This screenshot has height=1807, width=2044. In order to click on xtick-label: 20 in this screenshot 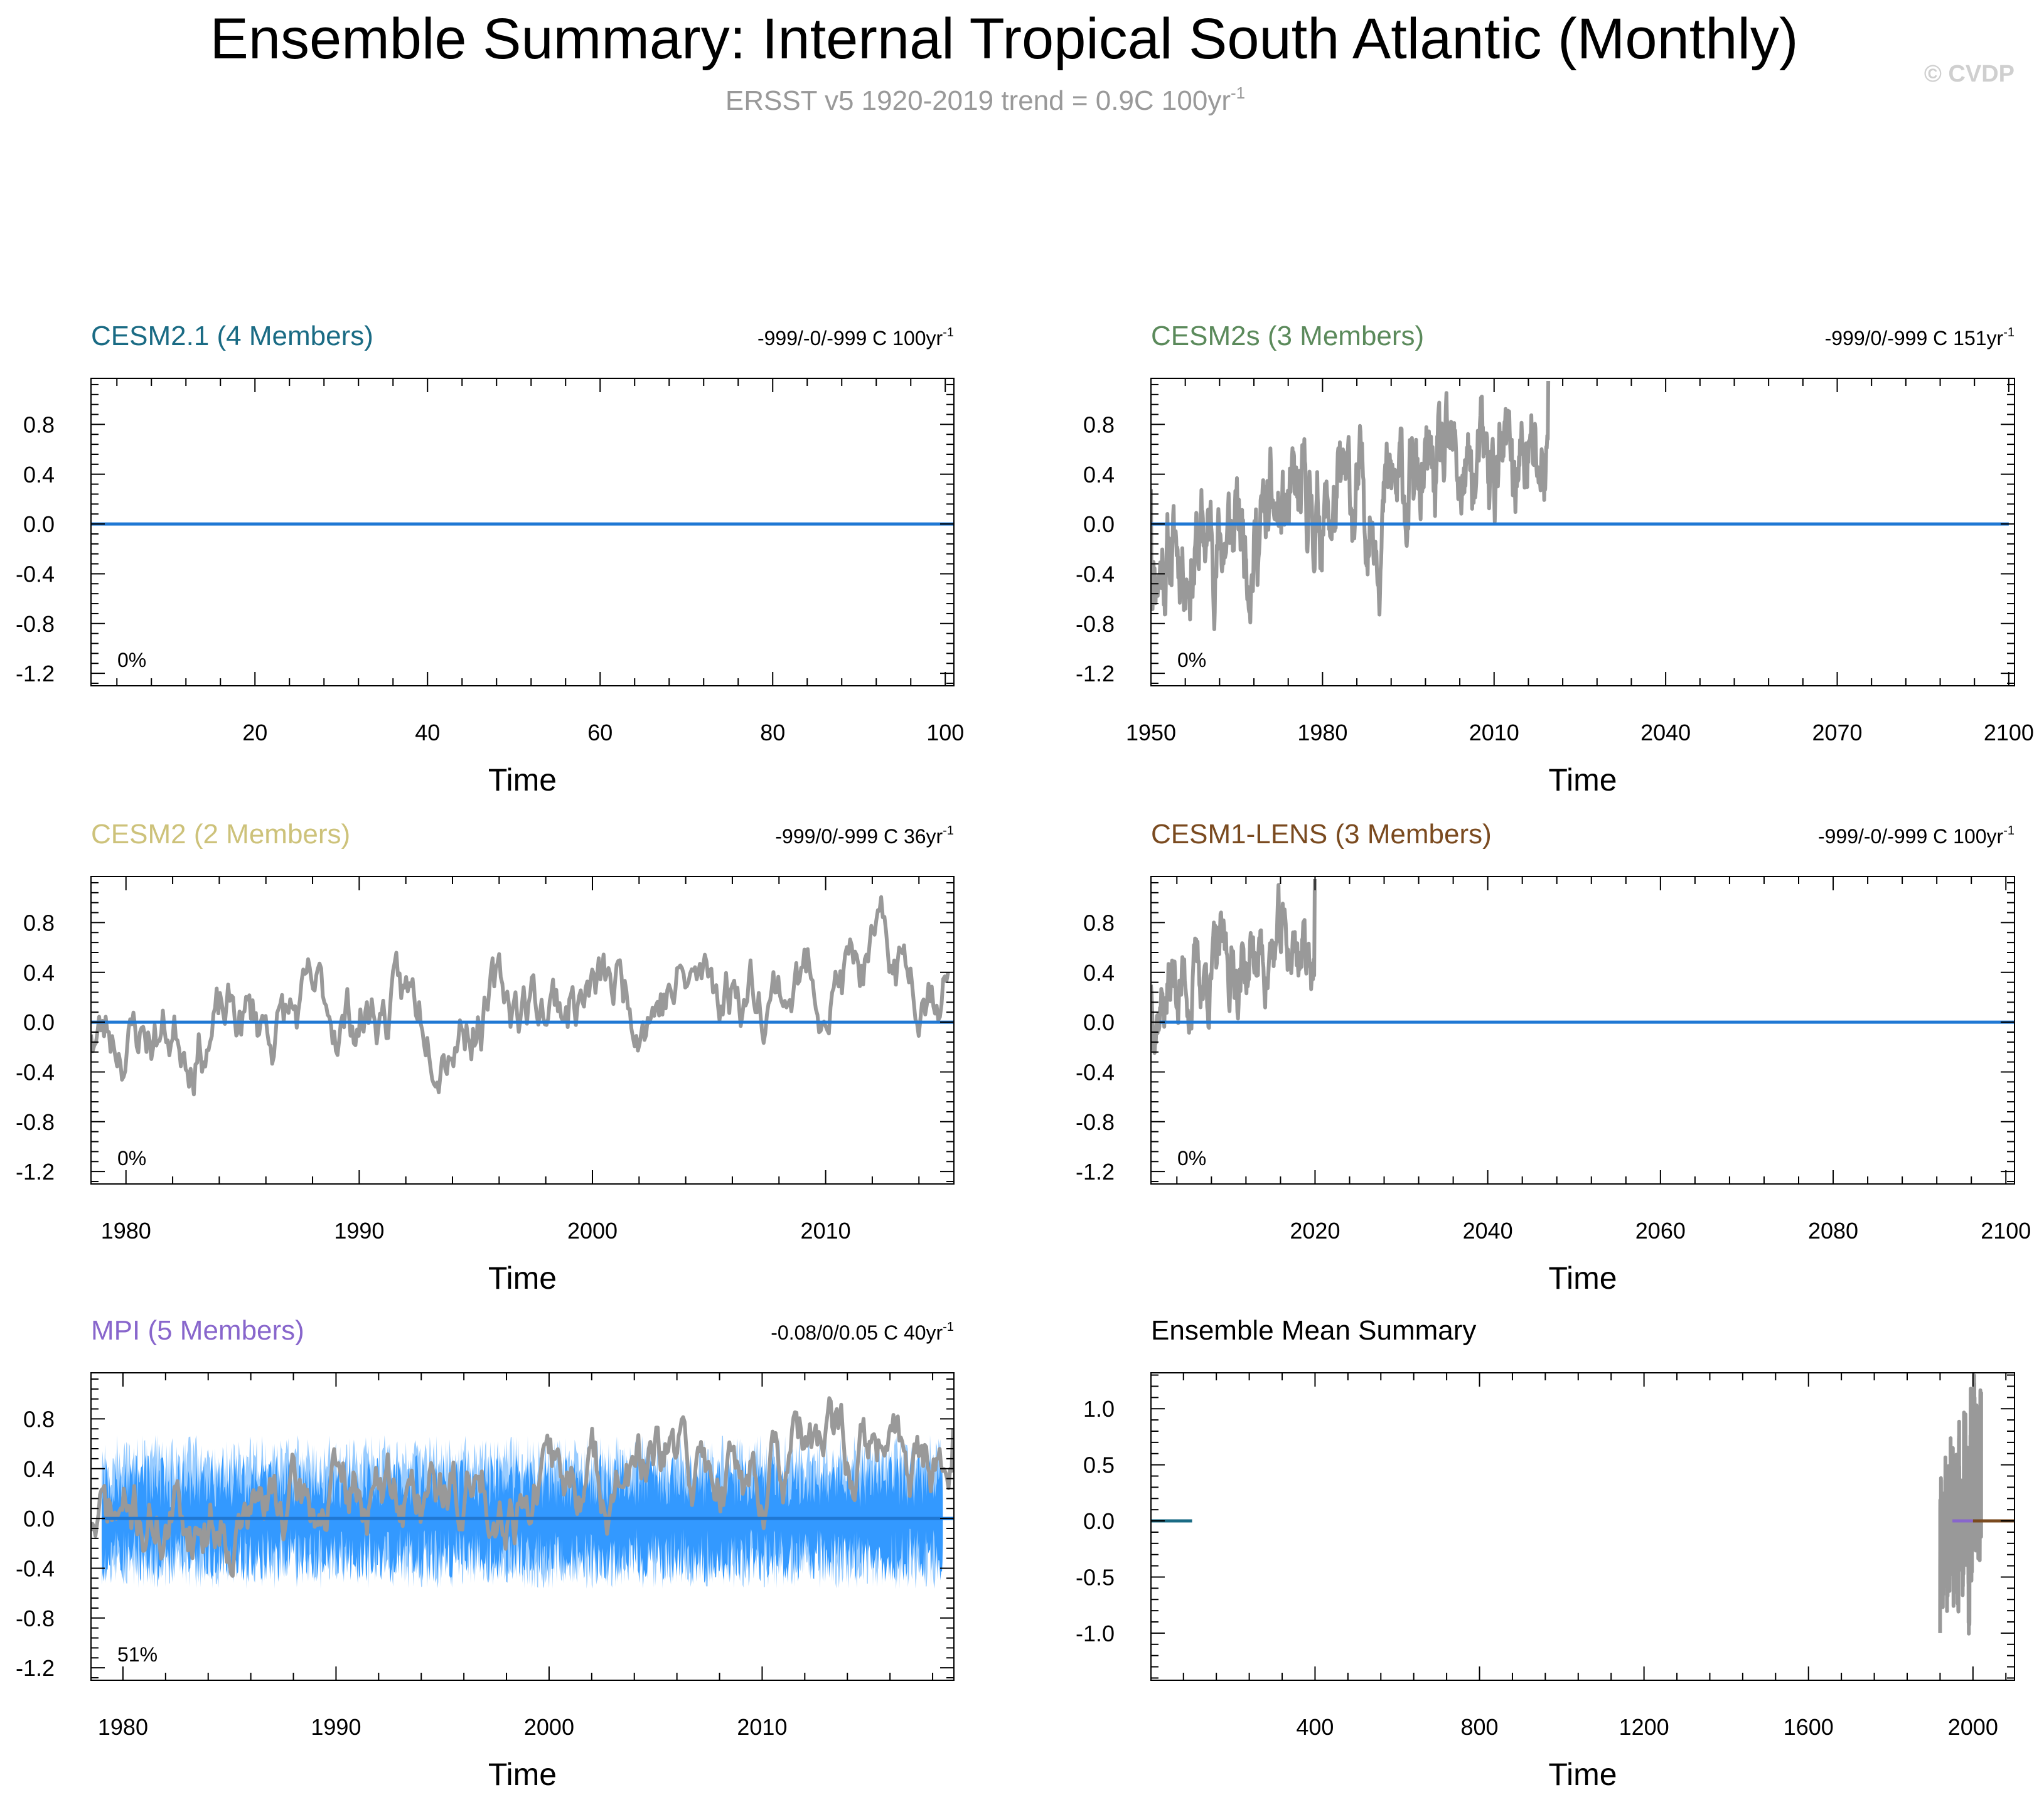, I will do `click(255, 732)`.